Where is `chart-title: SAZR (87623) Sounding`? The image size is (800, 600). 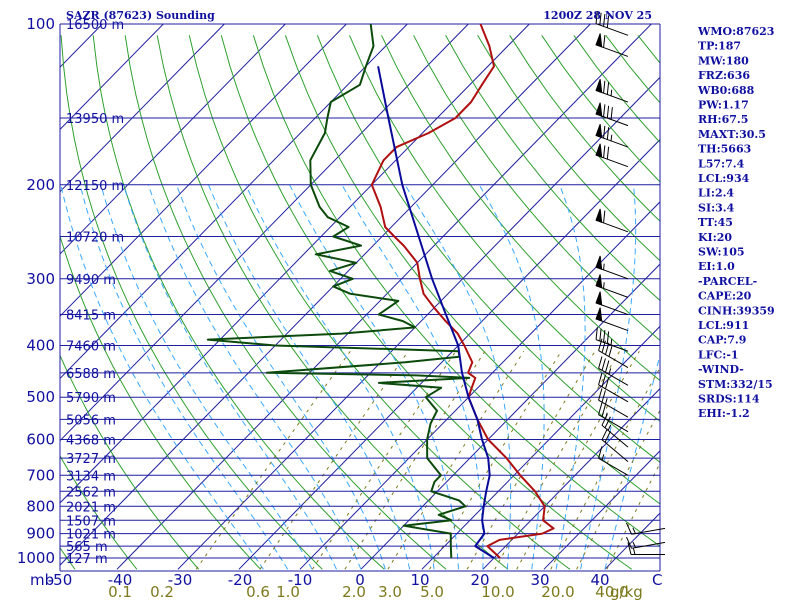 chart-title: SAZR (87623) Sounding is located at coordinates (140, 15).